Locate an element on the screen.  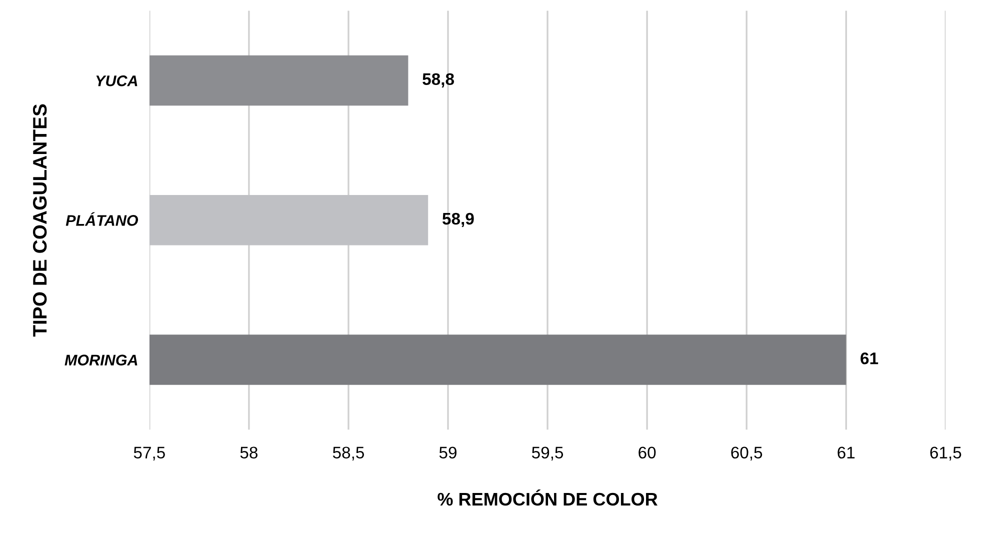
y-tick-label: YUCA is located at coordinates (117, 80).